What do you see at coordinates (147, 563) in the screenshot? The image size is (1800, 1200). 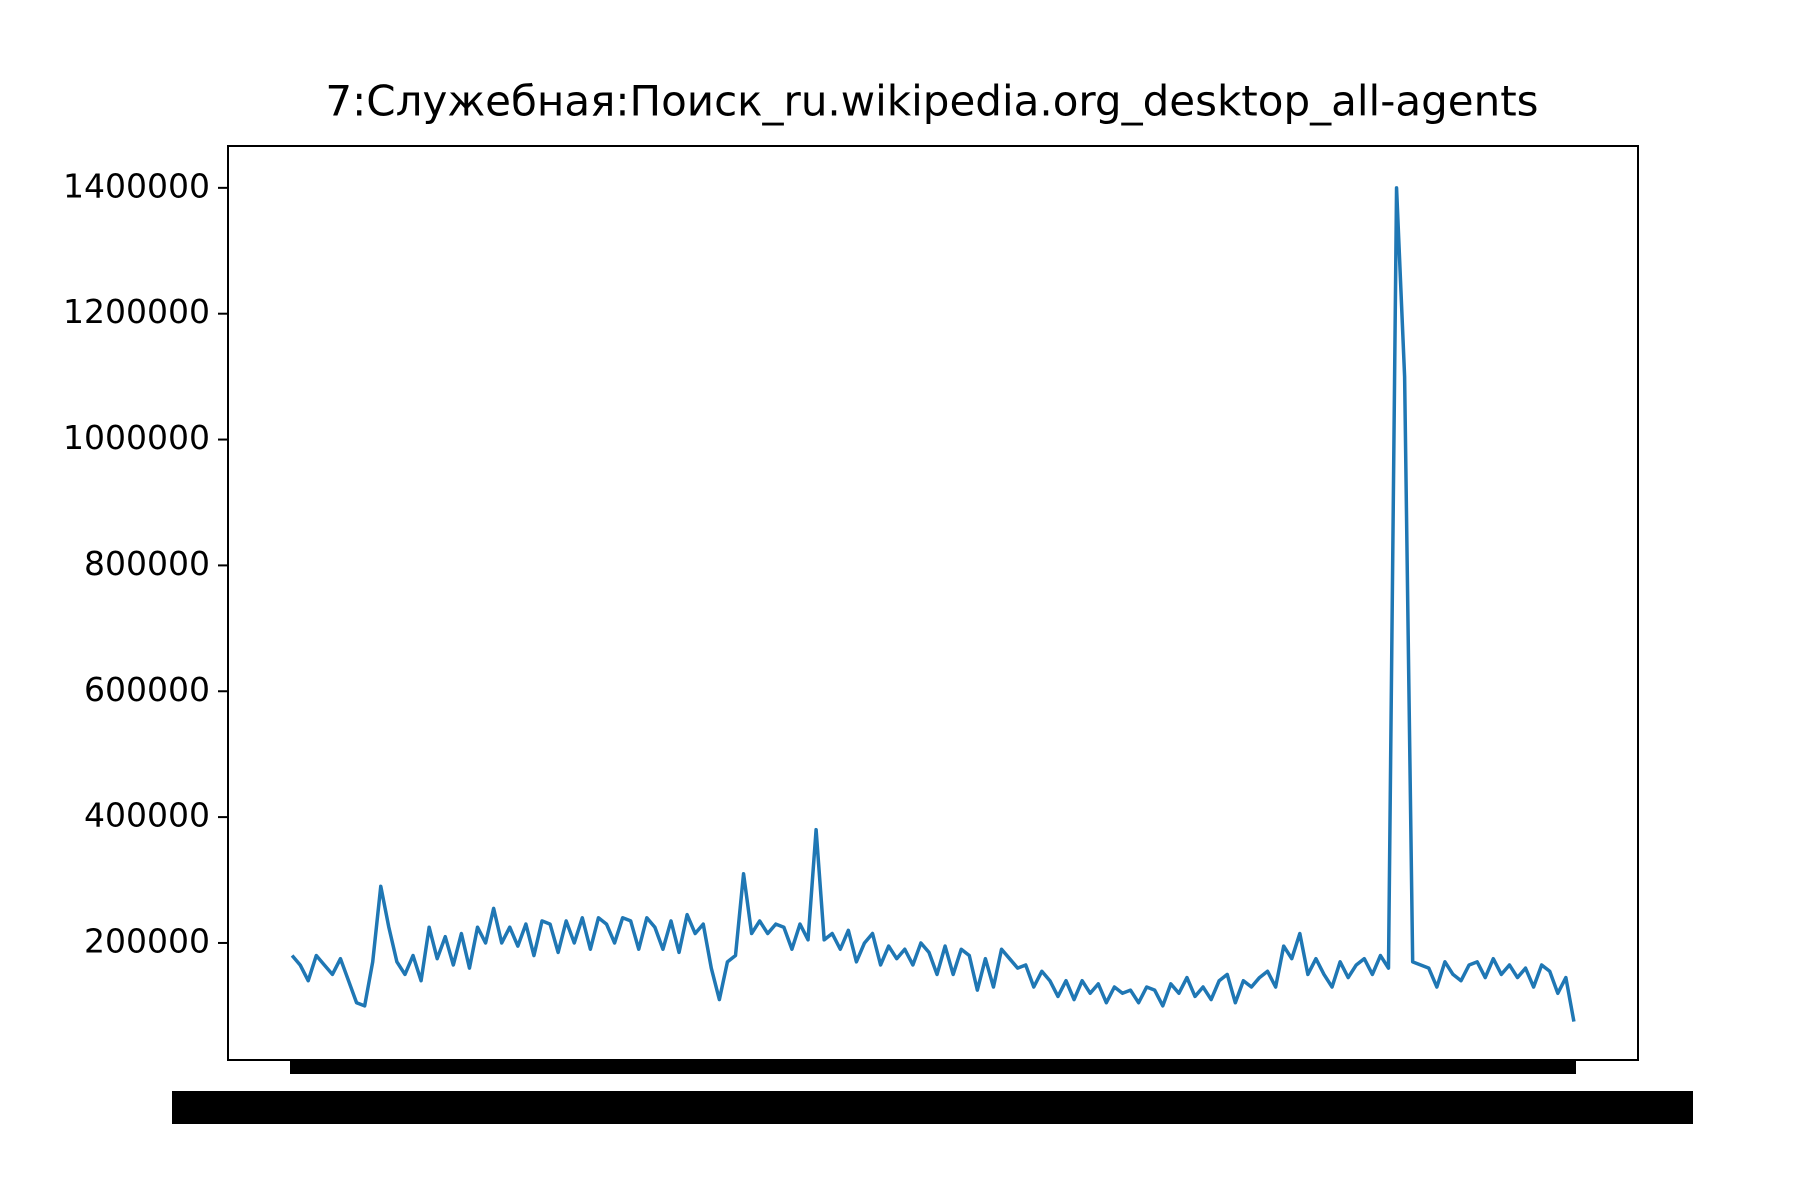 I see `y-tick-label: 800000` at bounding box center [147, 563].